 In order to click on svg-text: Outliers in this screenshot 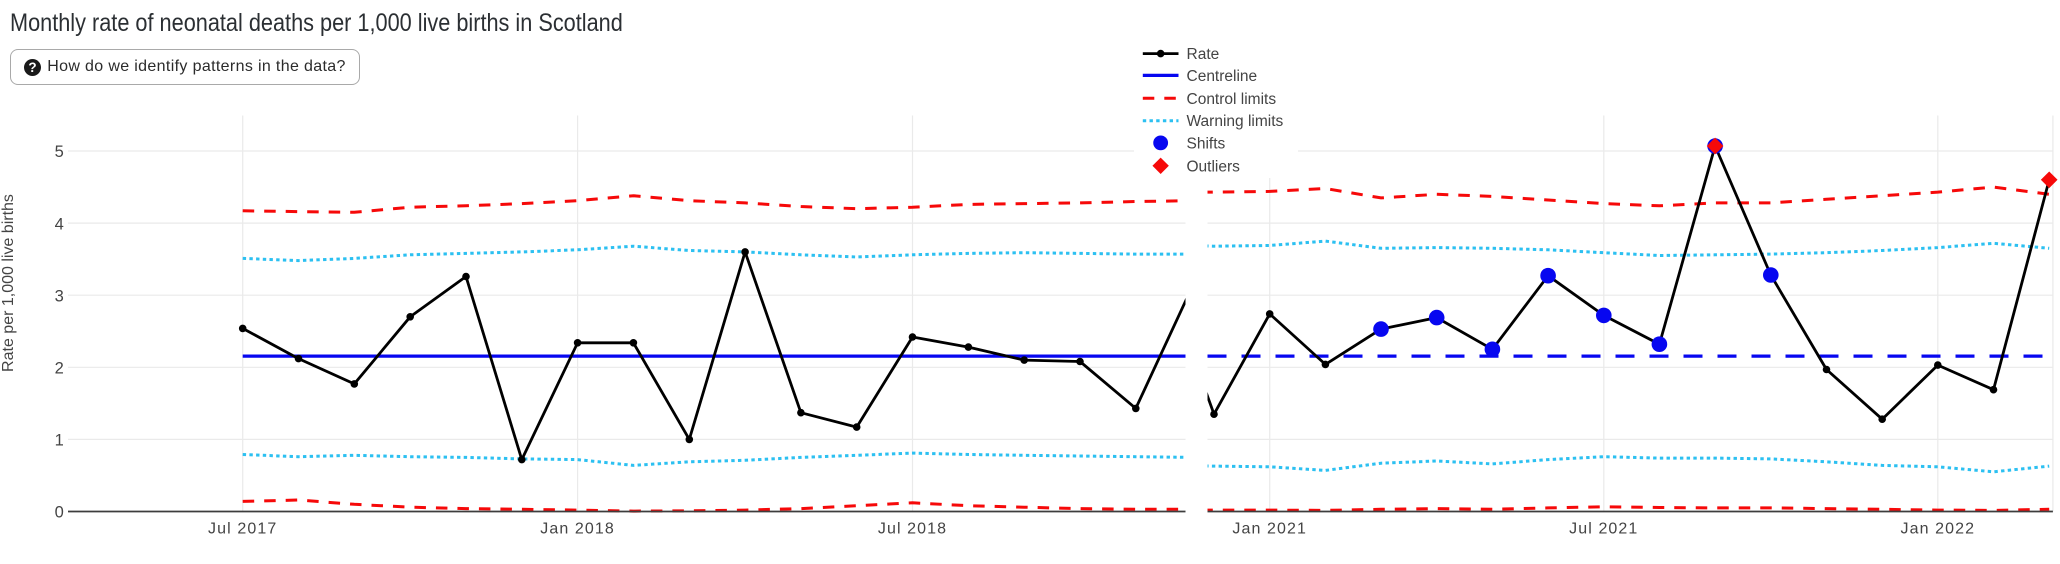, I will do `click(1214, 166)`.